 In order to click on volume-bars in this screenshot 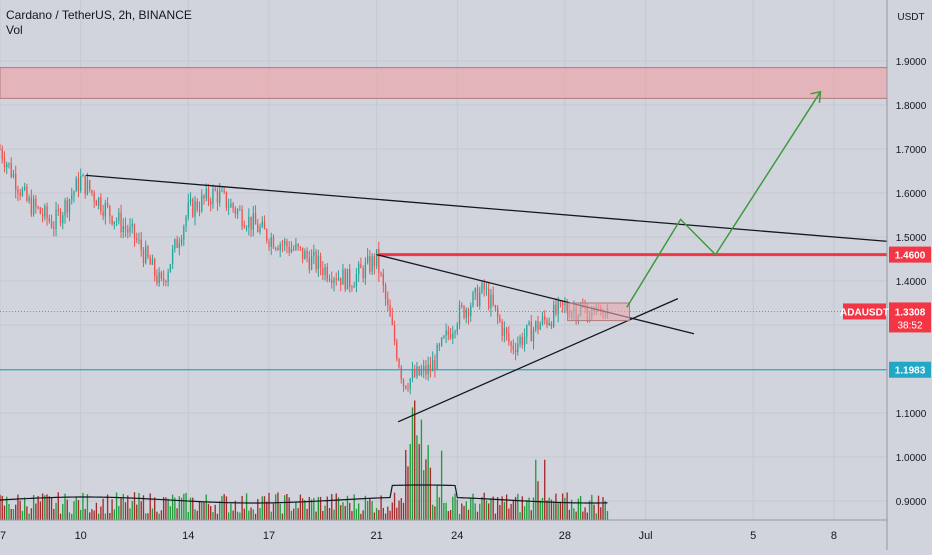, I will do `click(304, 460)`.